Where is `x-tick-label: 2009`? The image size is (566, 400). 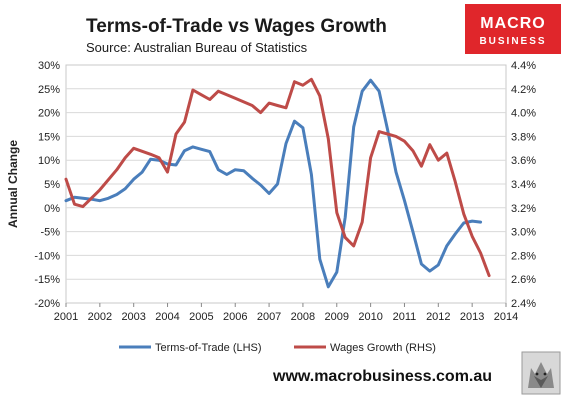 x-tick-label: 2009 is located at coordinates (337, 317).